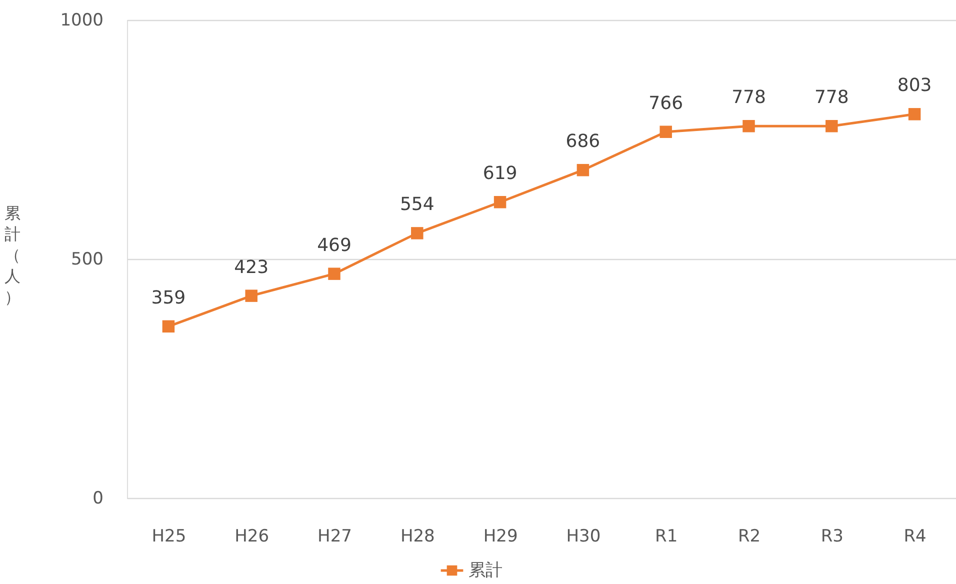  I want to click on data-label: 423, so click(251, 267).